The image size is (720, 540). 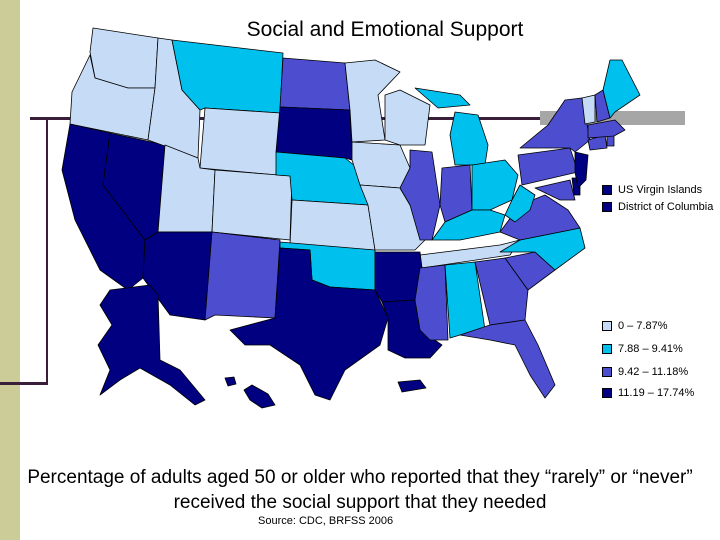 I want to click on state-iowa, so click(x=381, y=165).